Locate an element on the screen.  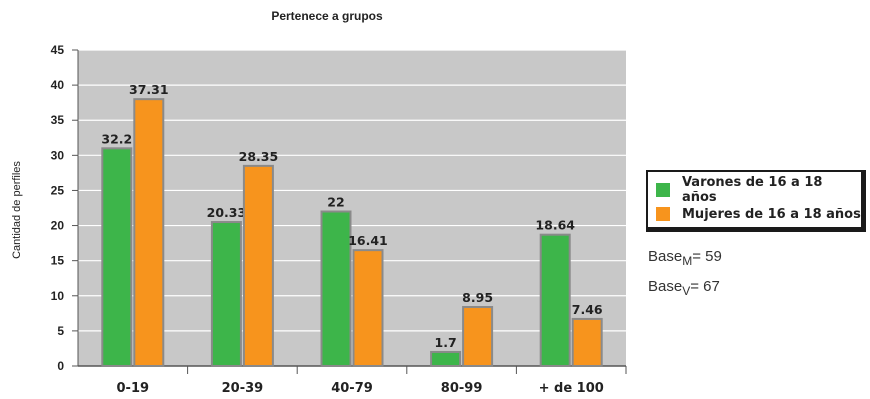
legend-swatch-varones is located at coordinates (663, 190).